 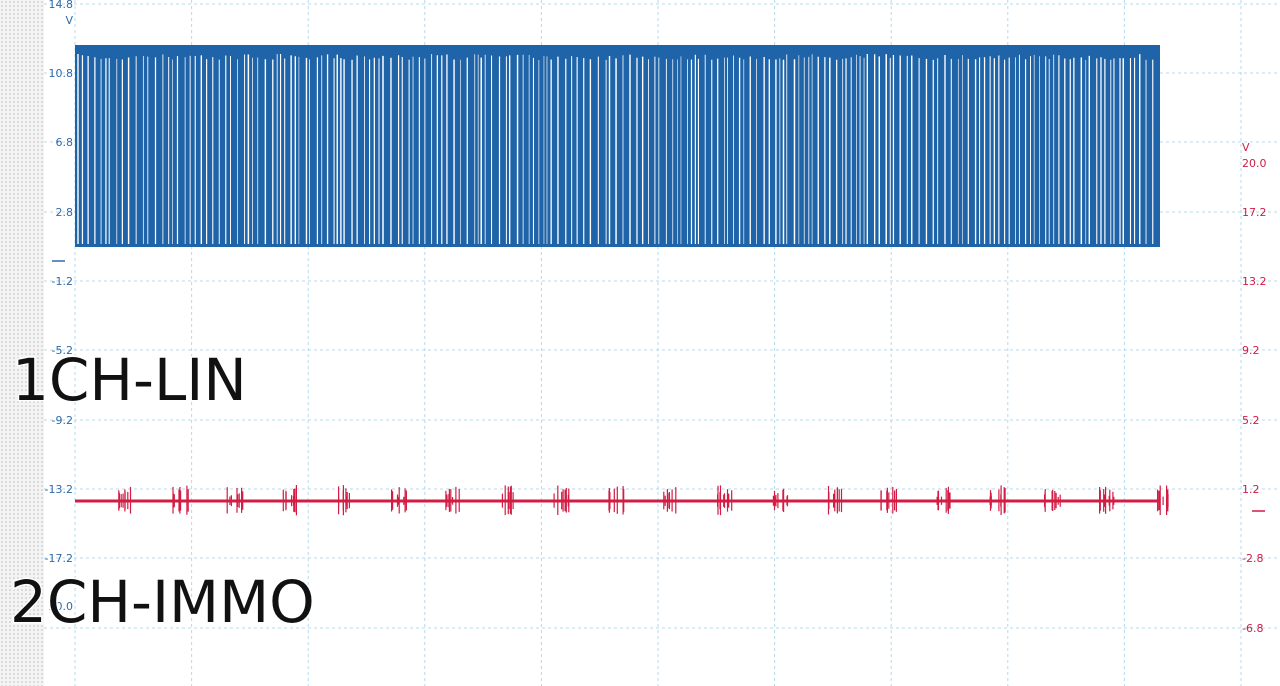 I want to click on left-tick-label: -9.2, so click(x=62, y=420).